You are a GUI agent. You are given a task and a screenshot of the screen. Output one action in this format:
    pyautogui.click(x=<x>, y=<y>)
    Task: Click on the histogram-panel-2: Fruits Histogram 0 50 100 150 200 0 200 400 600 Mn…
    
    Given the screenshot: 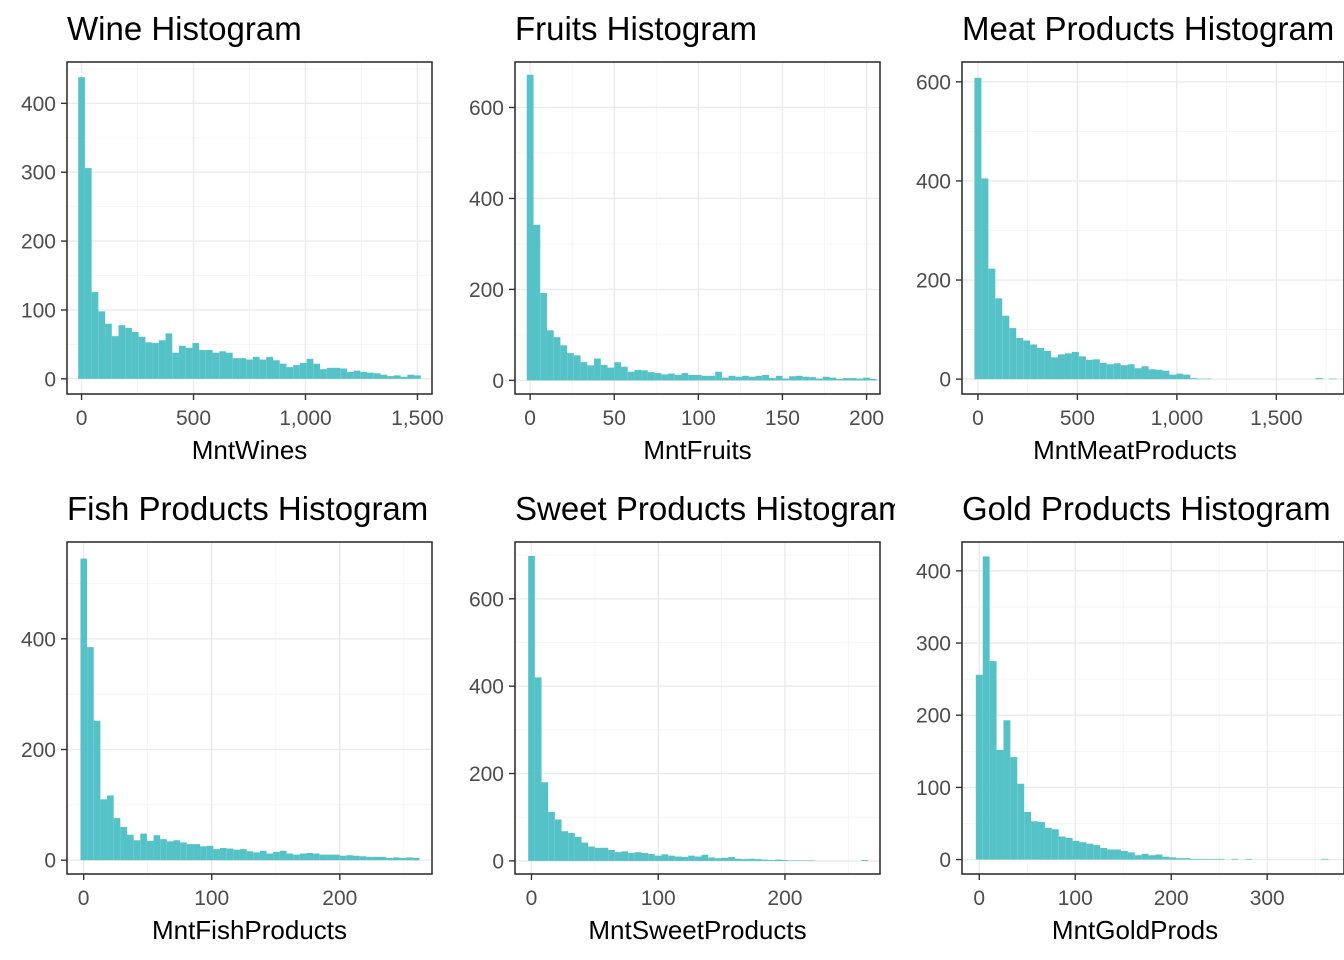 What is the action you would take?
    pyautogui.click(x=676, y=237)
    